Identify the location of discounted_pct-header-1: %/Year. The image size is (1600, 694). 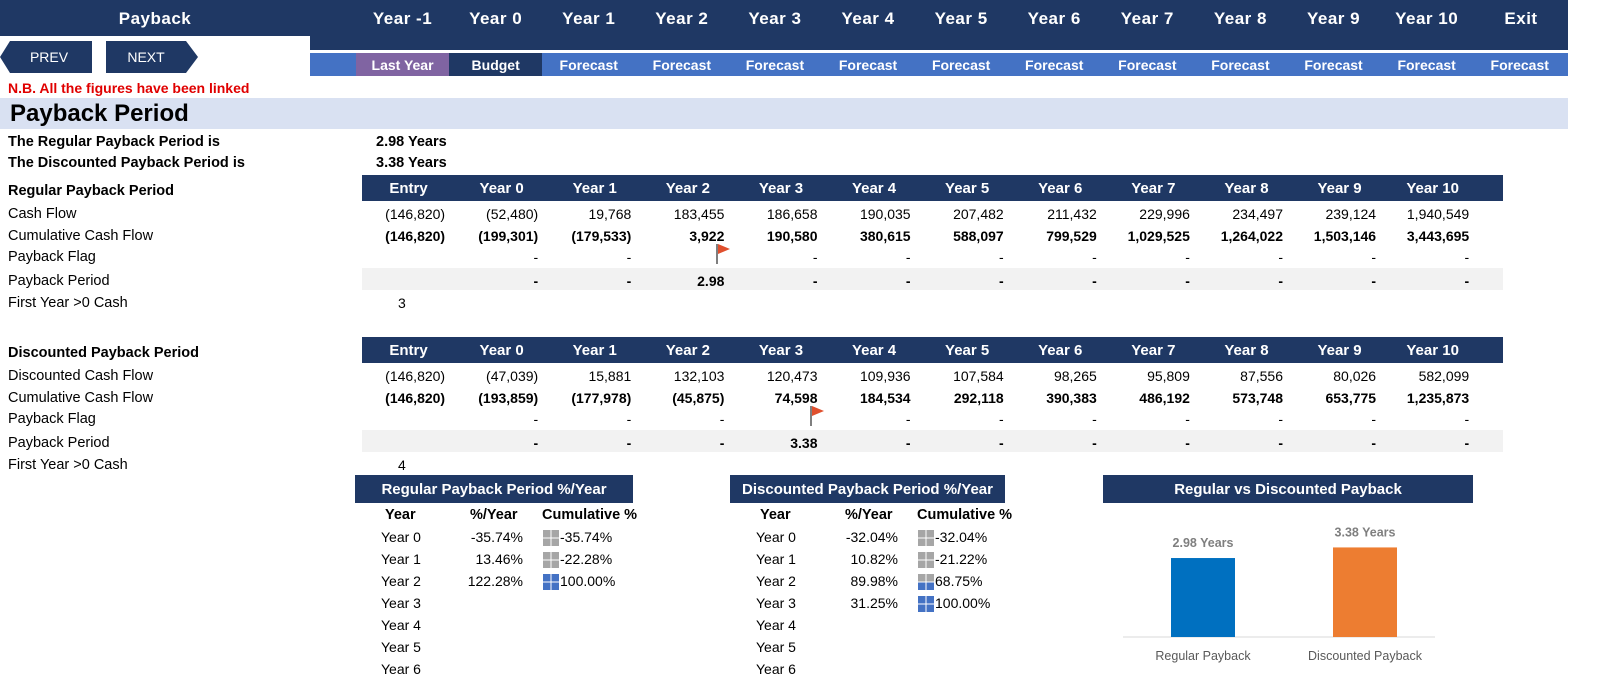
(869, 515).